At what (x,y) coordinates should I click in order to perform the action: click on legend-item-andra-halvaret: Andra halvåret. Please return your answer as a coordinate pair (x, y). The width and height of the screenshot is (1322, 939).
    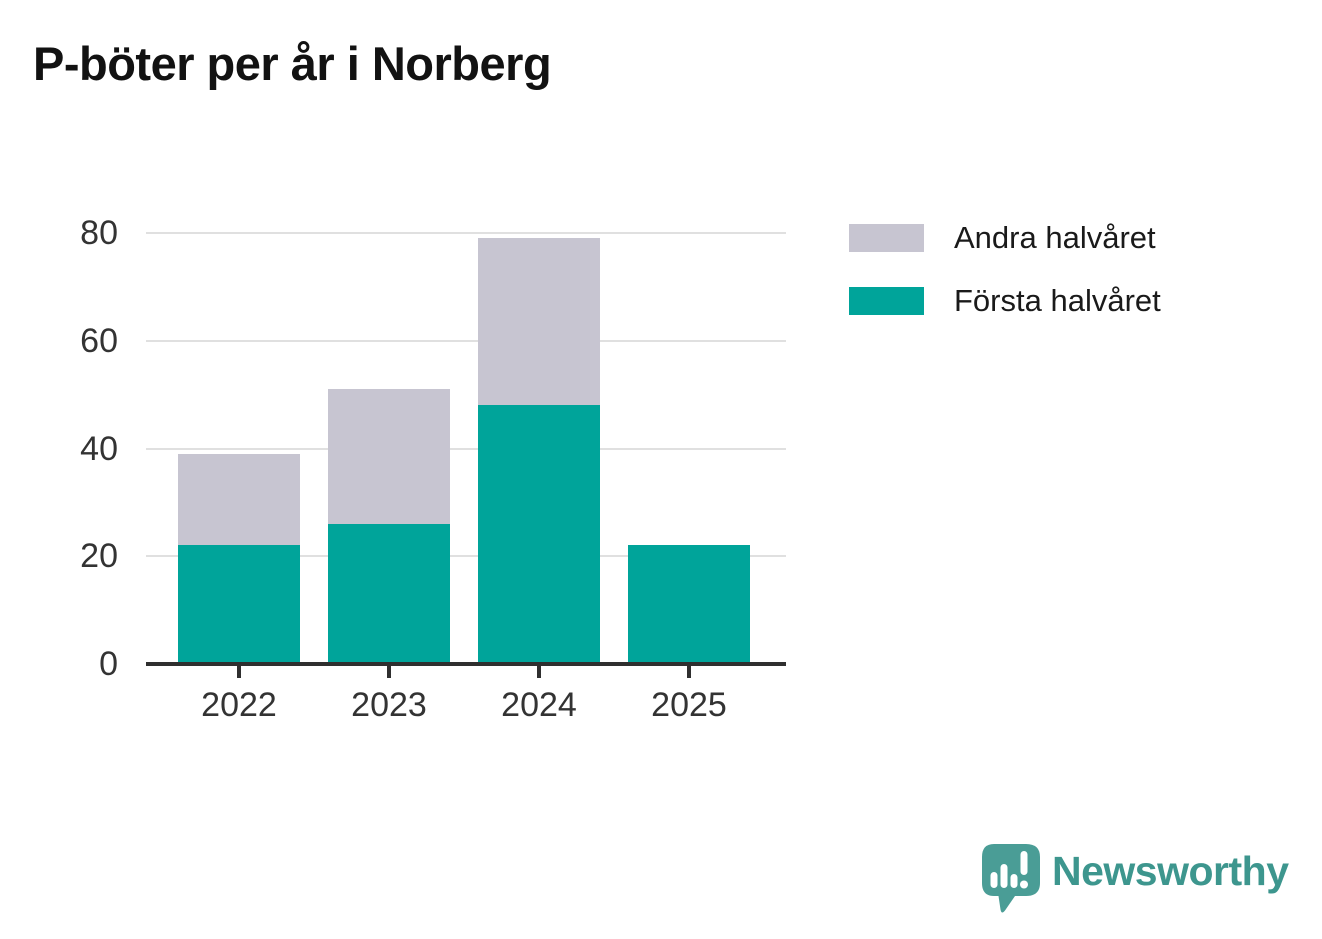
    Looking at the image, I should click on (1005, 238).